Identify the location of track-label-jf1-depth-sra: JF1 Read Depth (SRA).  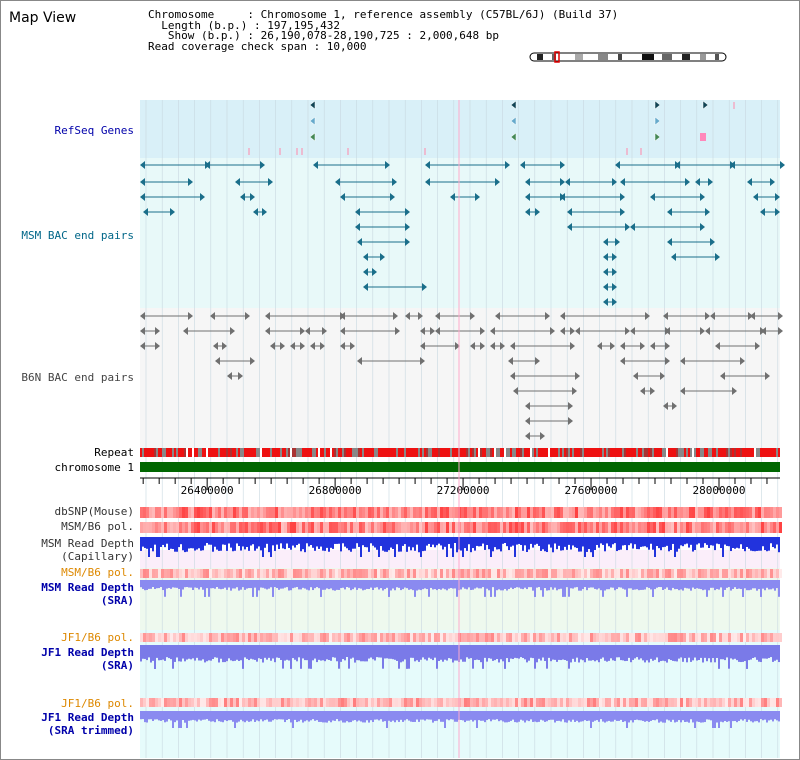
(69, 659).